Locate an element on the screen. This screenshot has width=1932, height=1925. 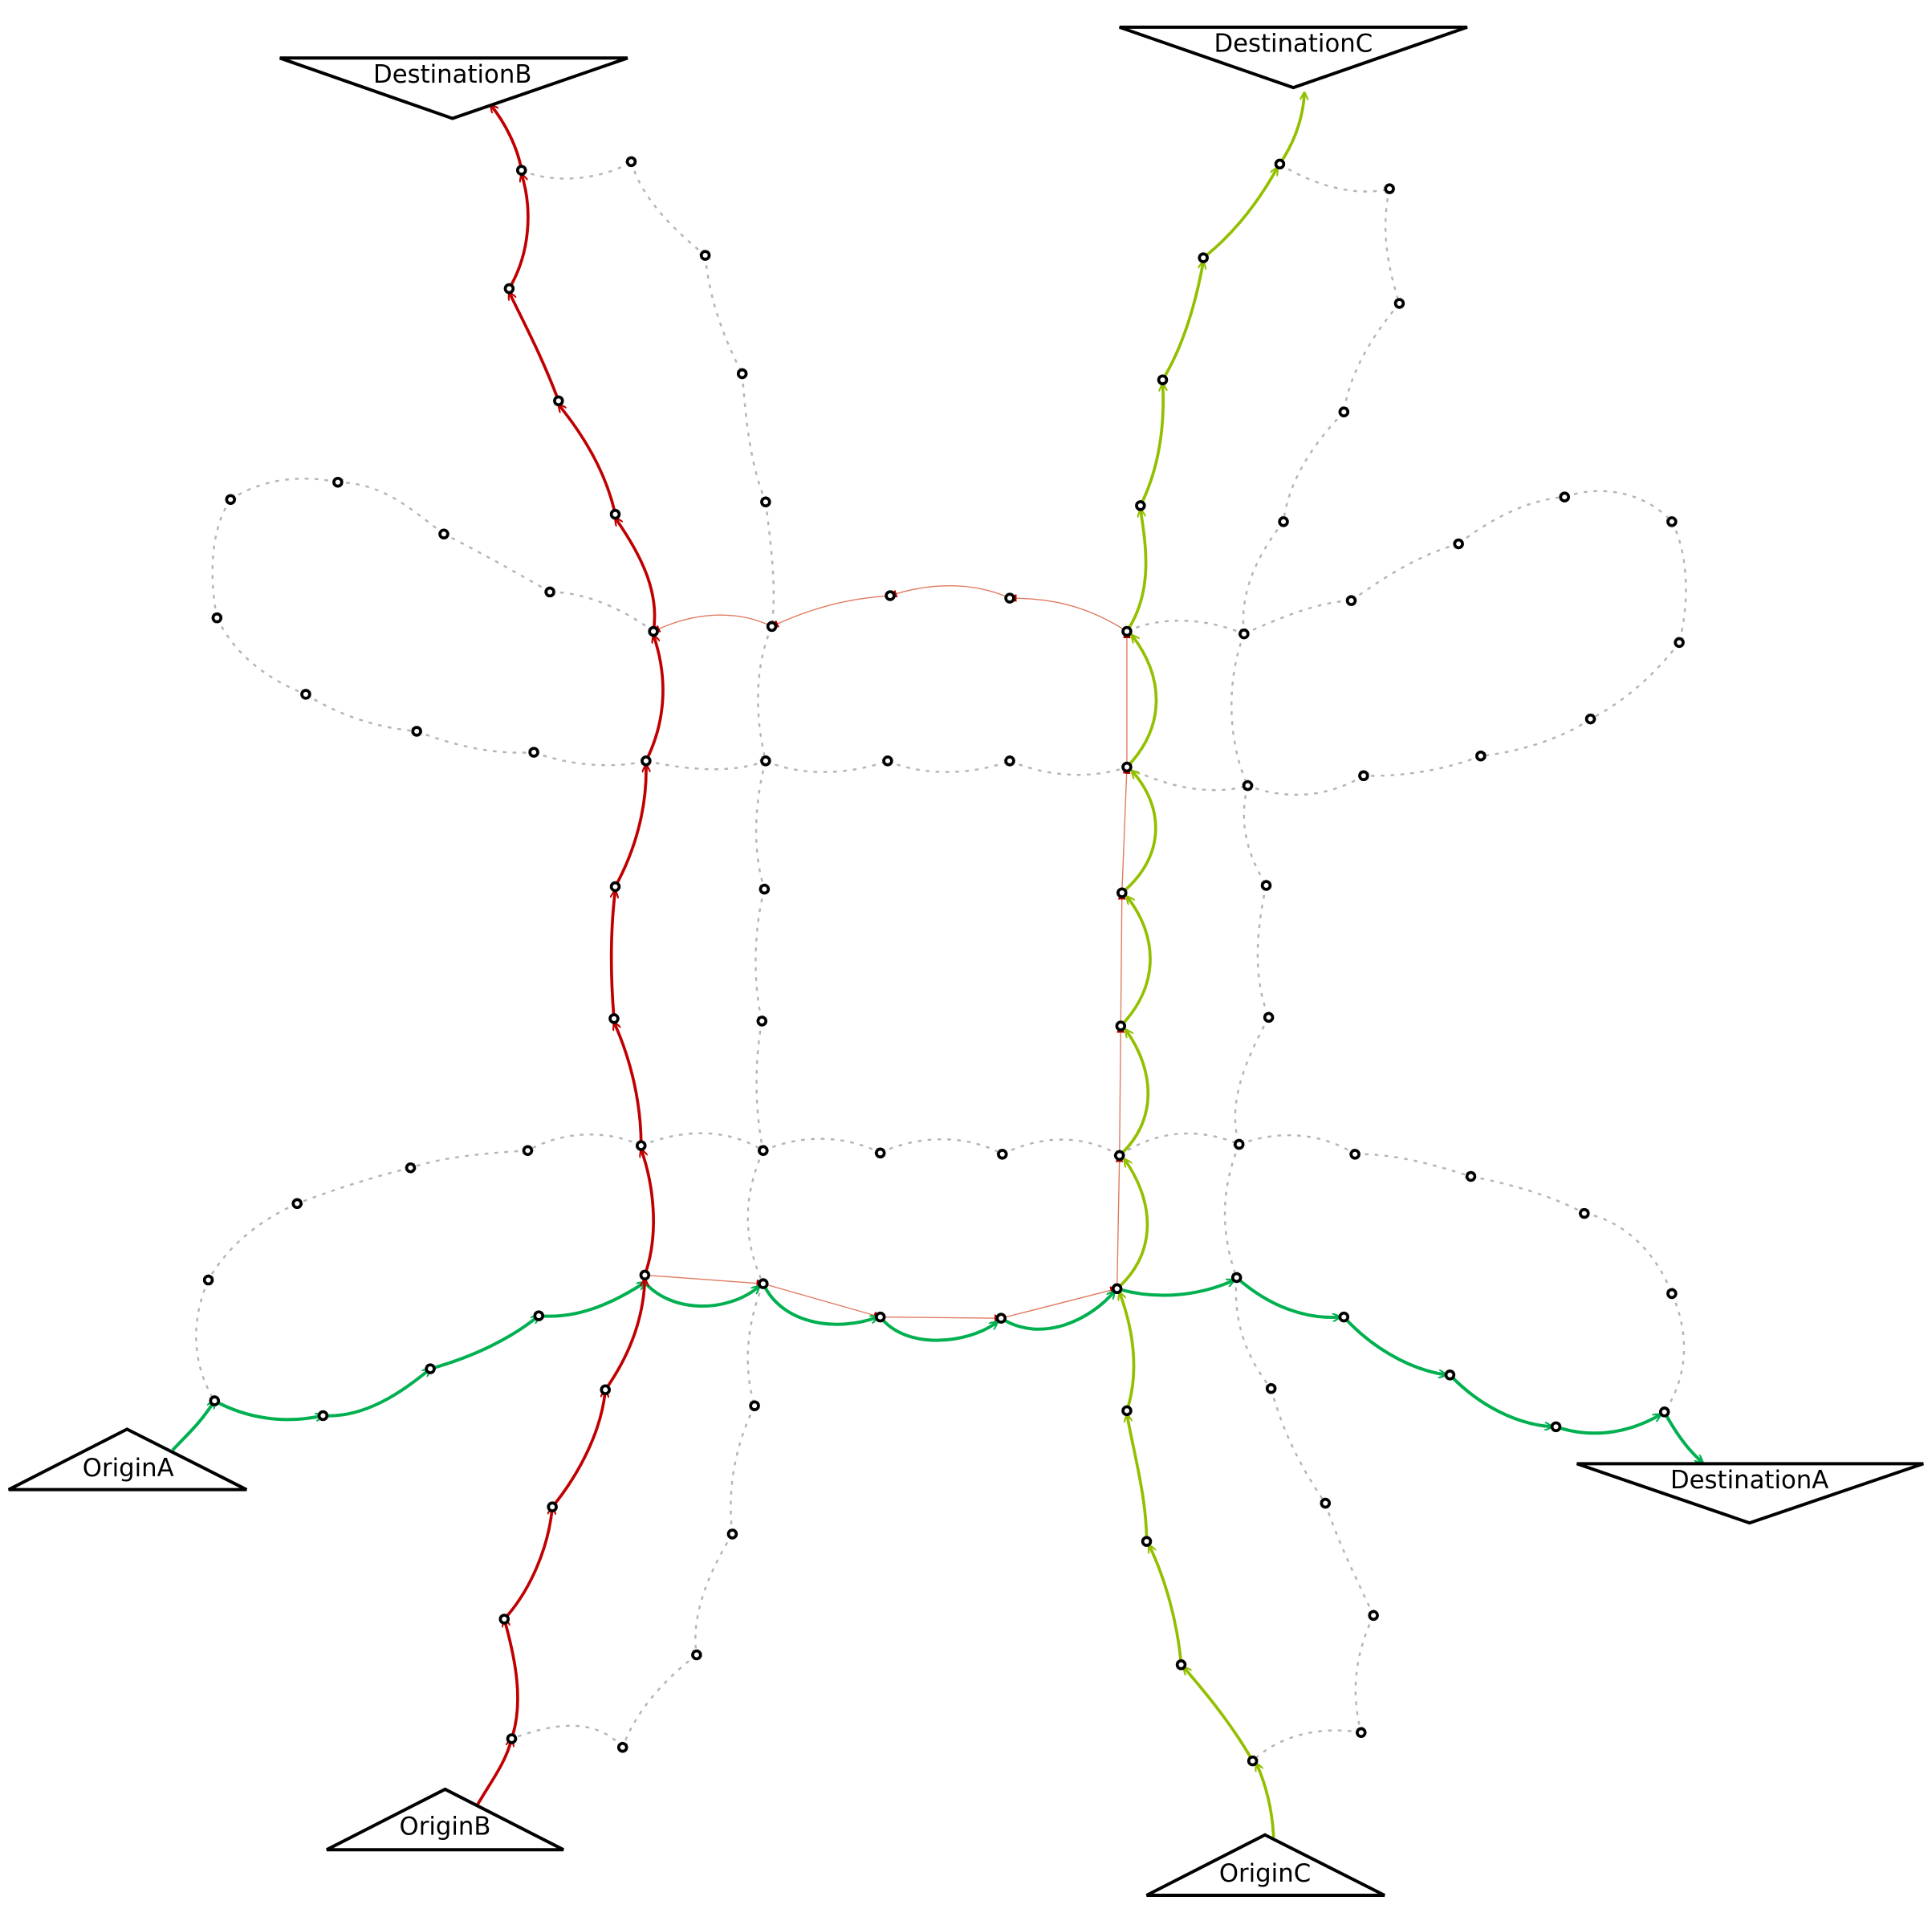
origin-b: OriginB is located at coordinates (445, 1819).